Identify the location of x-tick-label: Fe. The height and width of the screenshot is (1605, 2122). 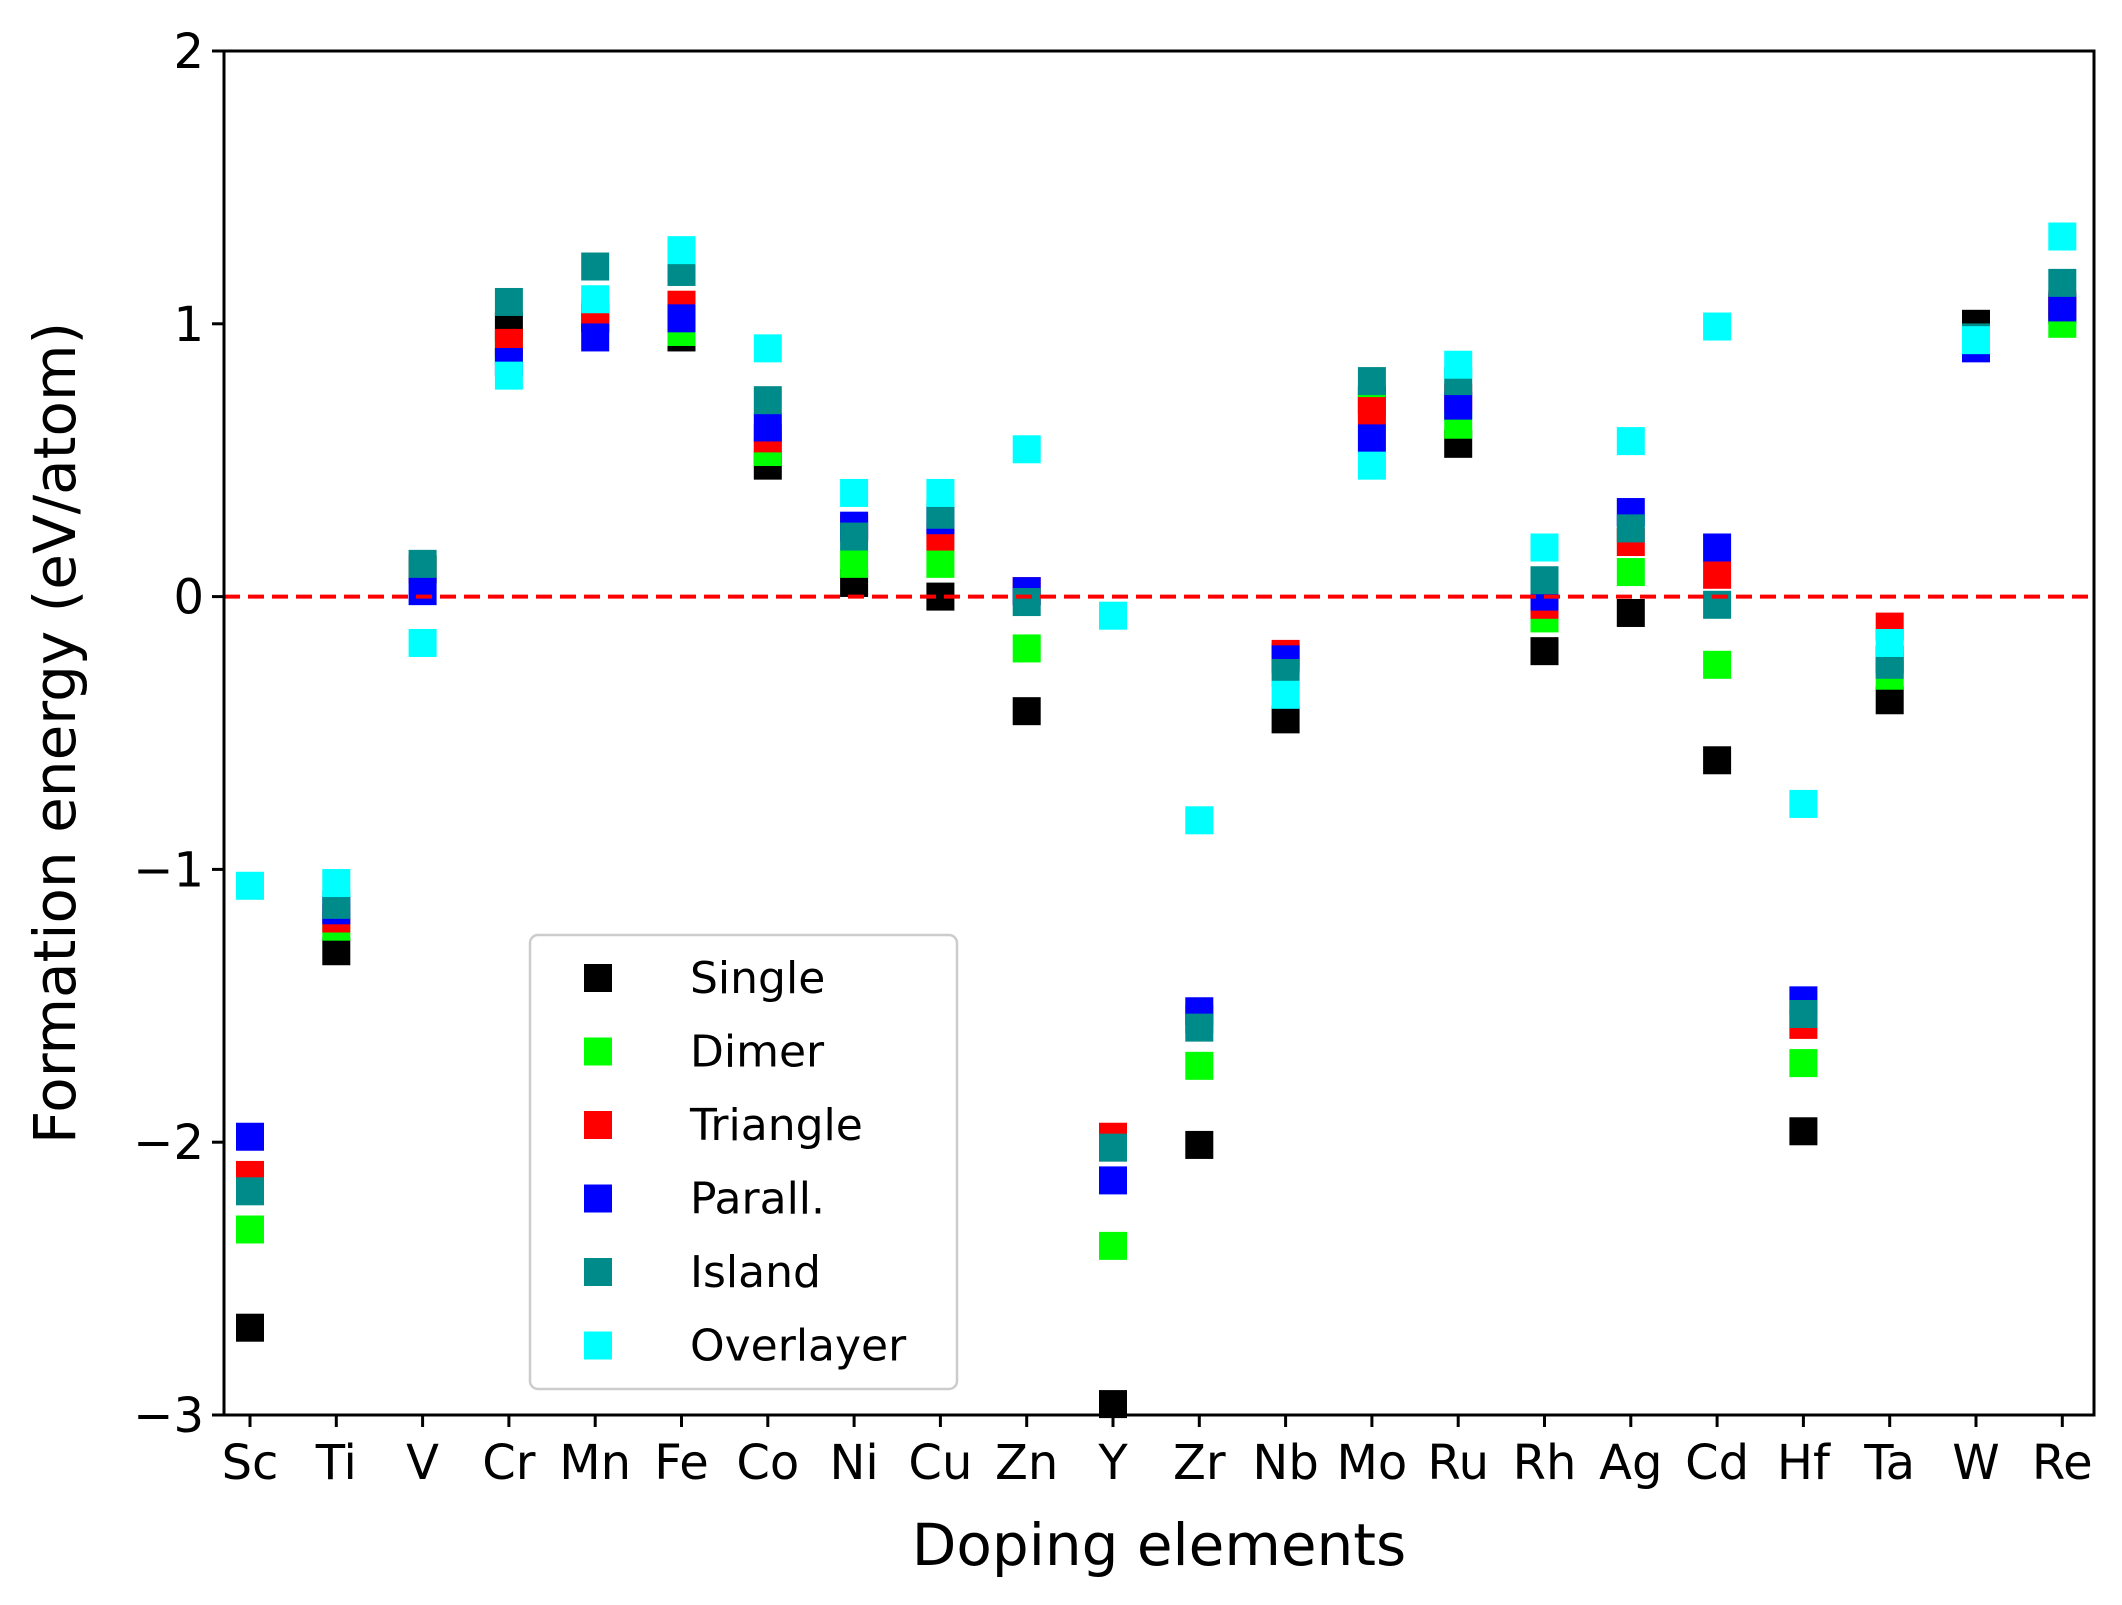
(681, 1463).